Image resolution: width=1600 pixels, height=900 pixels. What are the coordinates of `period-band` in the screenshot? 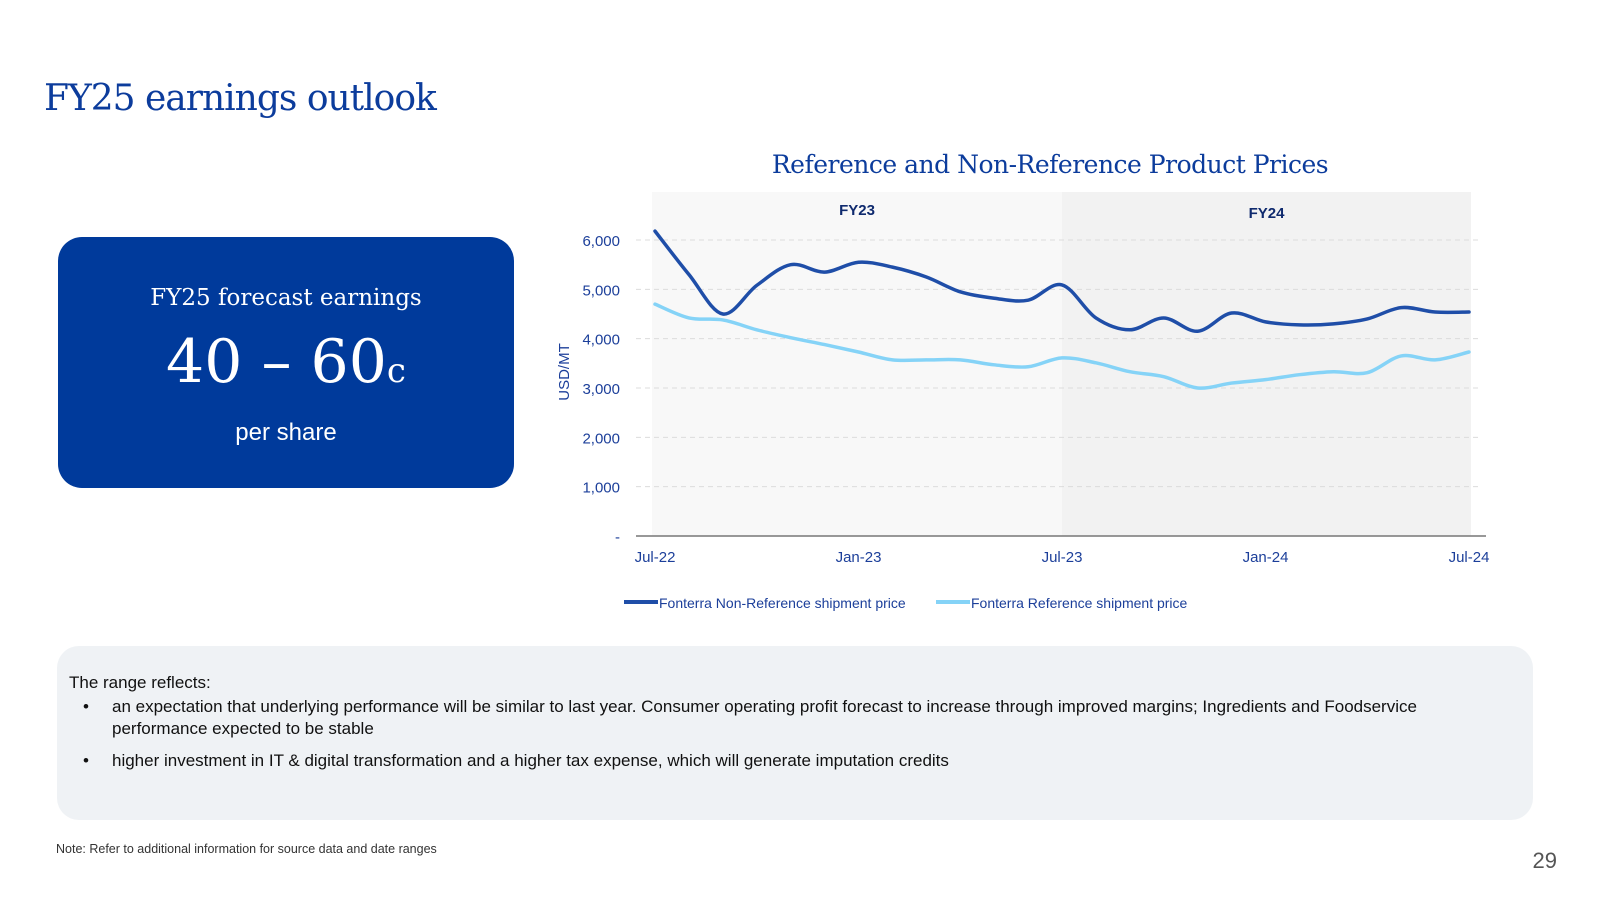 It's located at (1266, 364).